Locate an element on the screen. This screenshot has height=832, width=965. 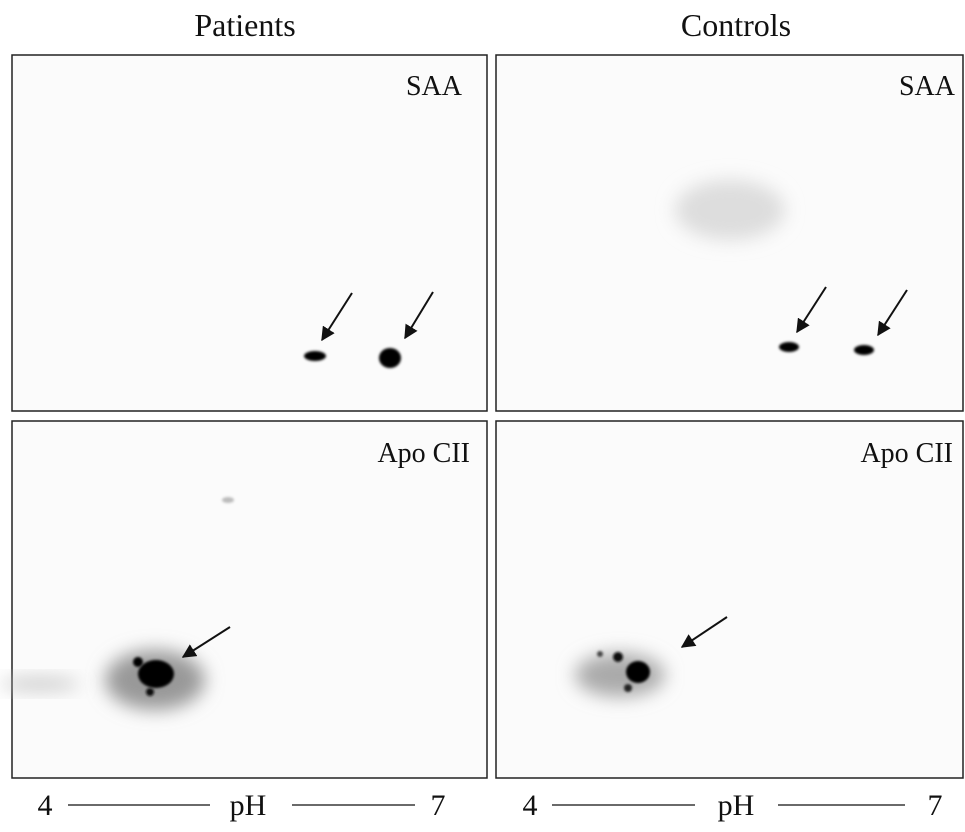
column-title: Patients is located at coordinates (244, 25).